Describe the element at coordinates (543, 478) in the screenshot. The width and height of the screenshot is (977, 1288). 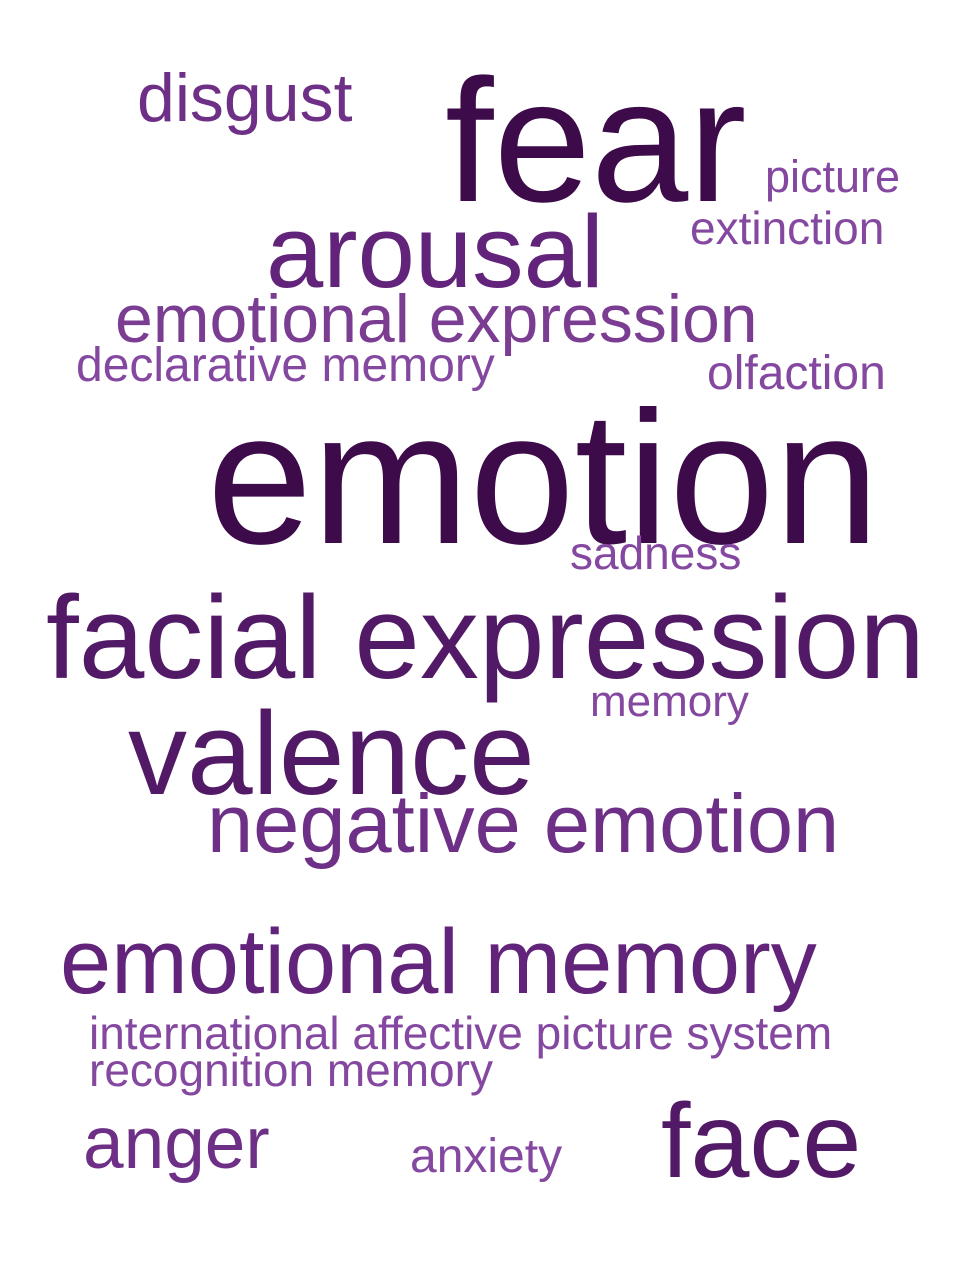
I see `word-emotion: emotion` at that location.